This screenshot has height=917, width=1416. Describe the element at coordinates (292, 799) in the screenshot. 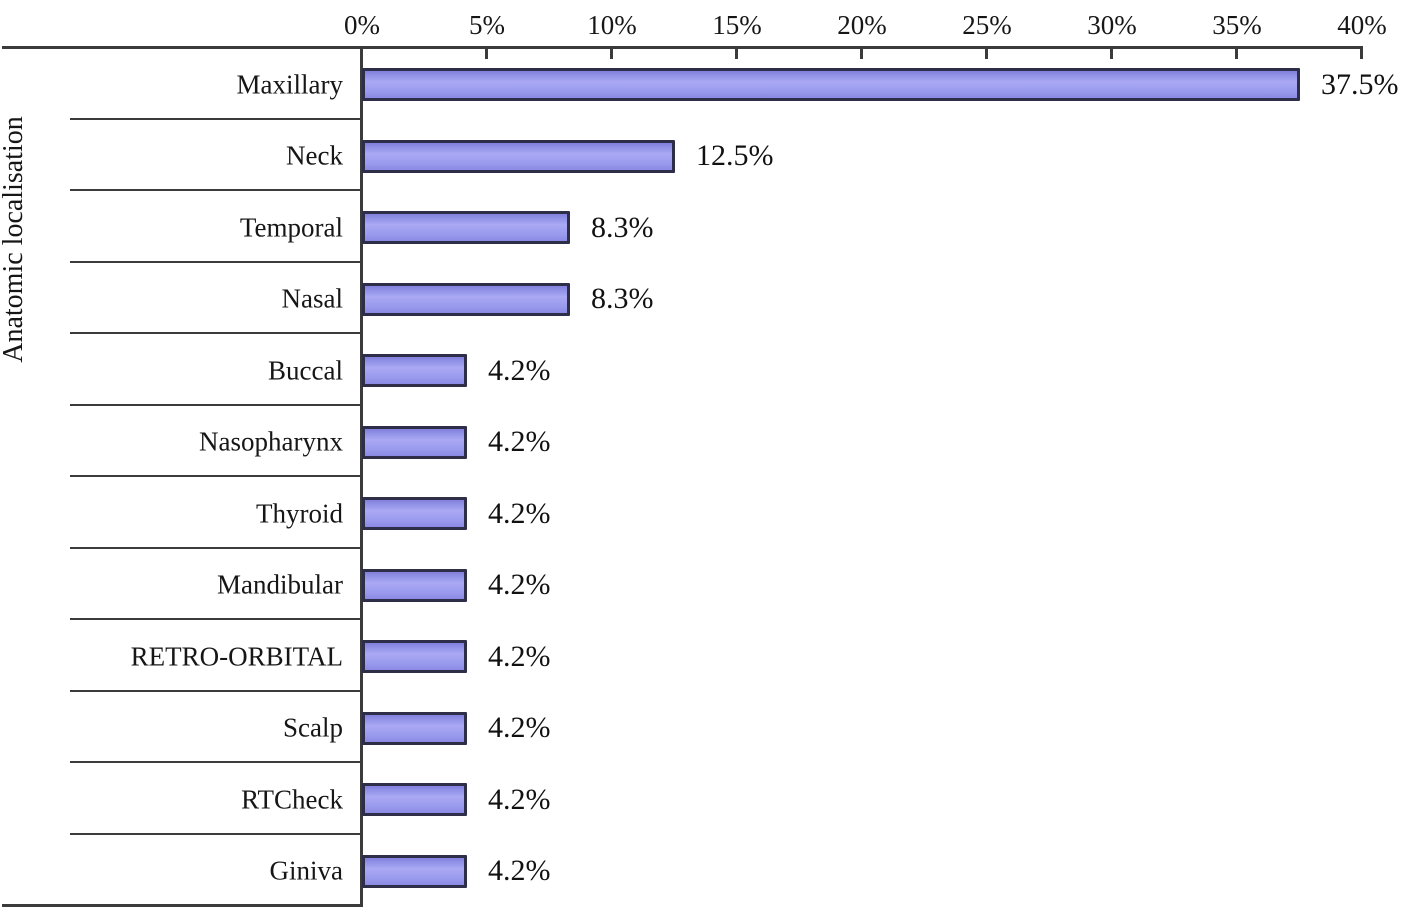

I see `category-label: RTCheck` at that location.